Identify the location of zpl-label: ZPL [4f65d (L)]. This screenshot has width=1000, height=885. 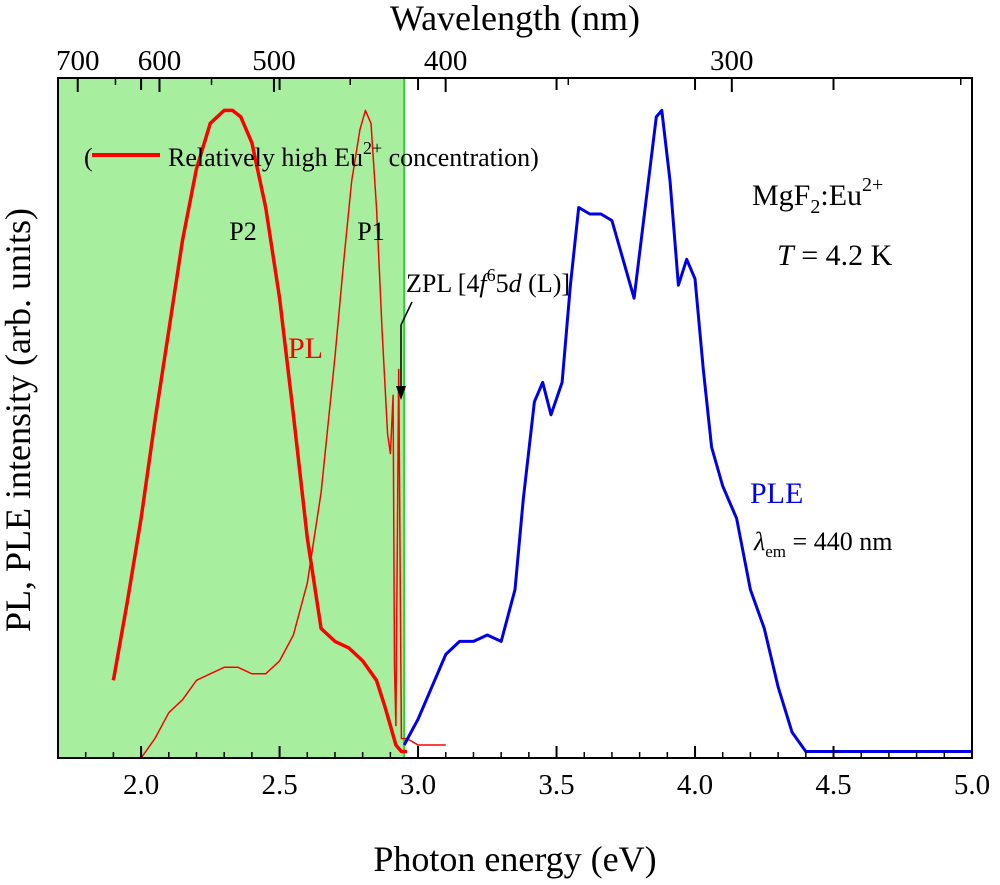
(488, 281).